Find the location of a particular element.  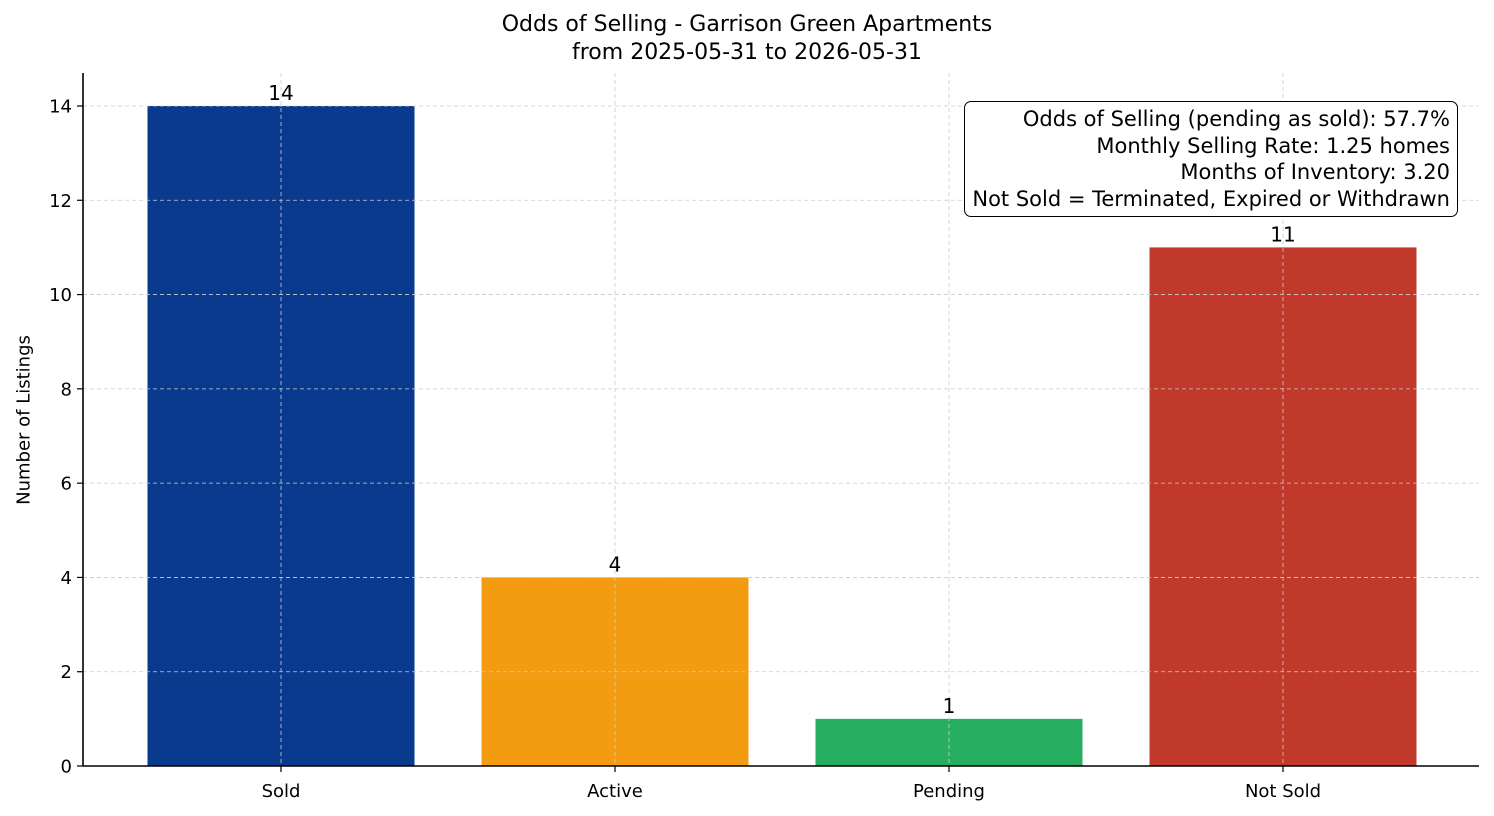

y-tick-label: 2 is located at coordinates (66, 672).